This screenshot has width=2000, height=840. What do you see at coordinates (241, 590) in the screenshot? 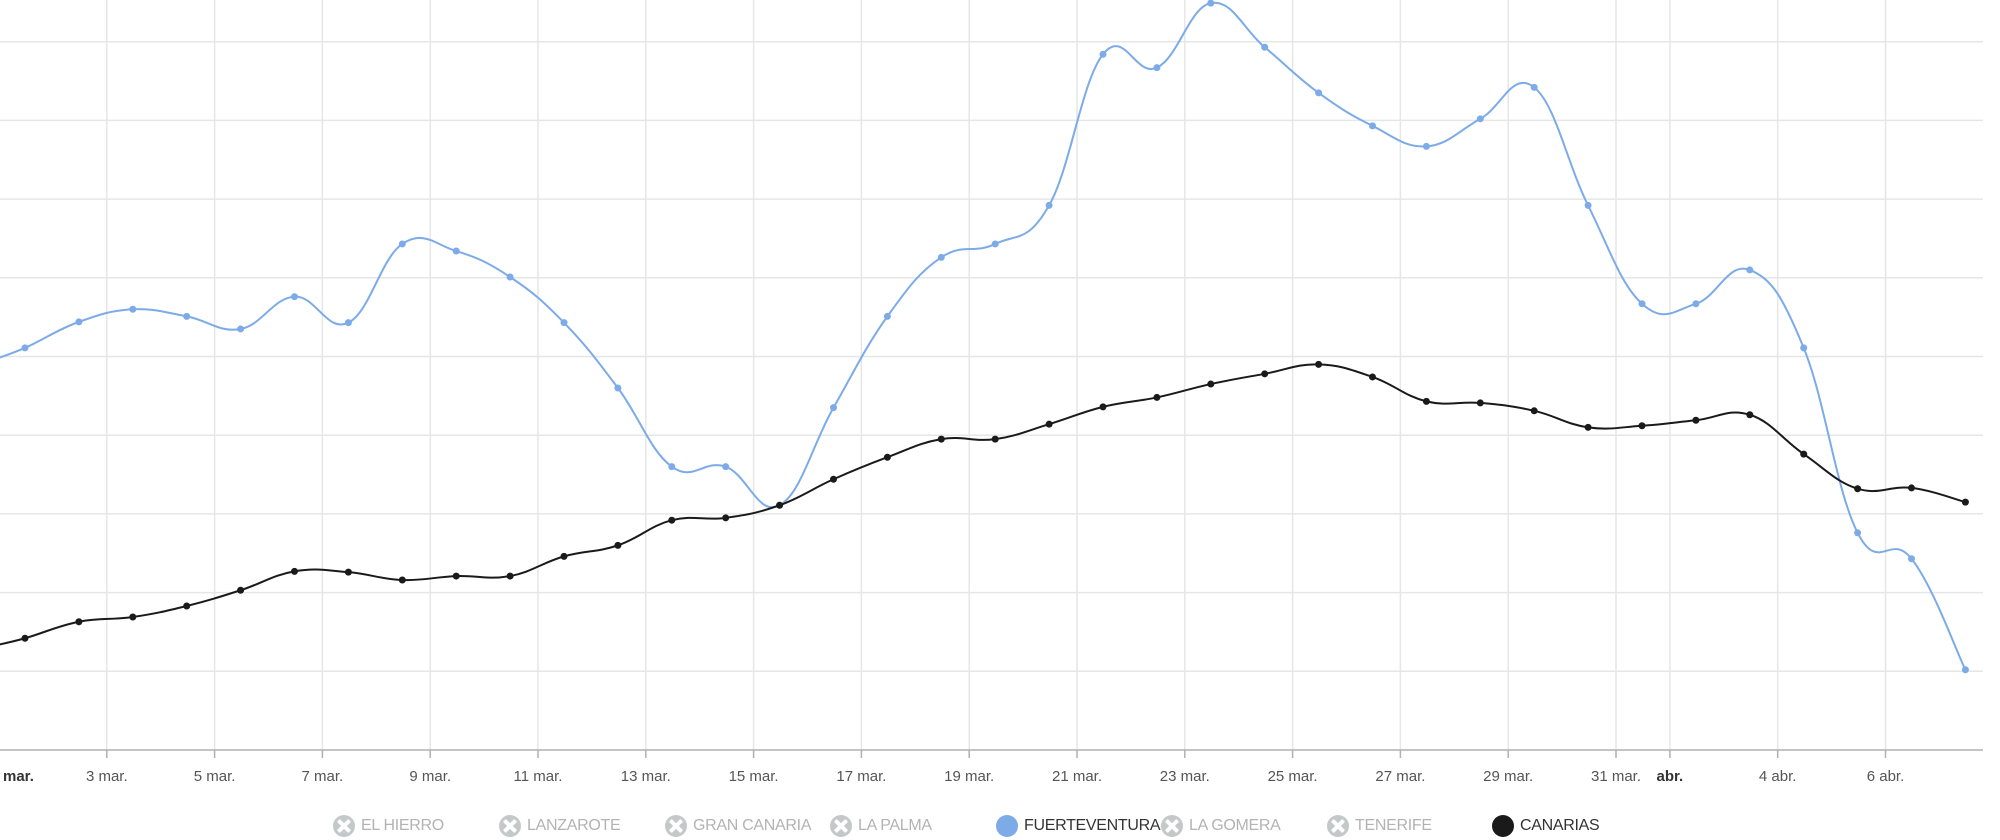
I see `data-point: CANARIAS — 5 mar.: 2.03` at bounding box center [241, 590].